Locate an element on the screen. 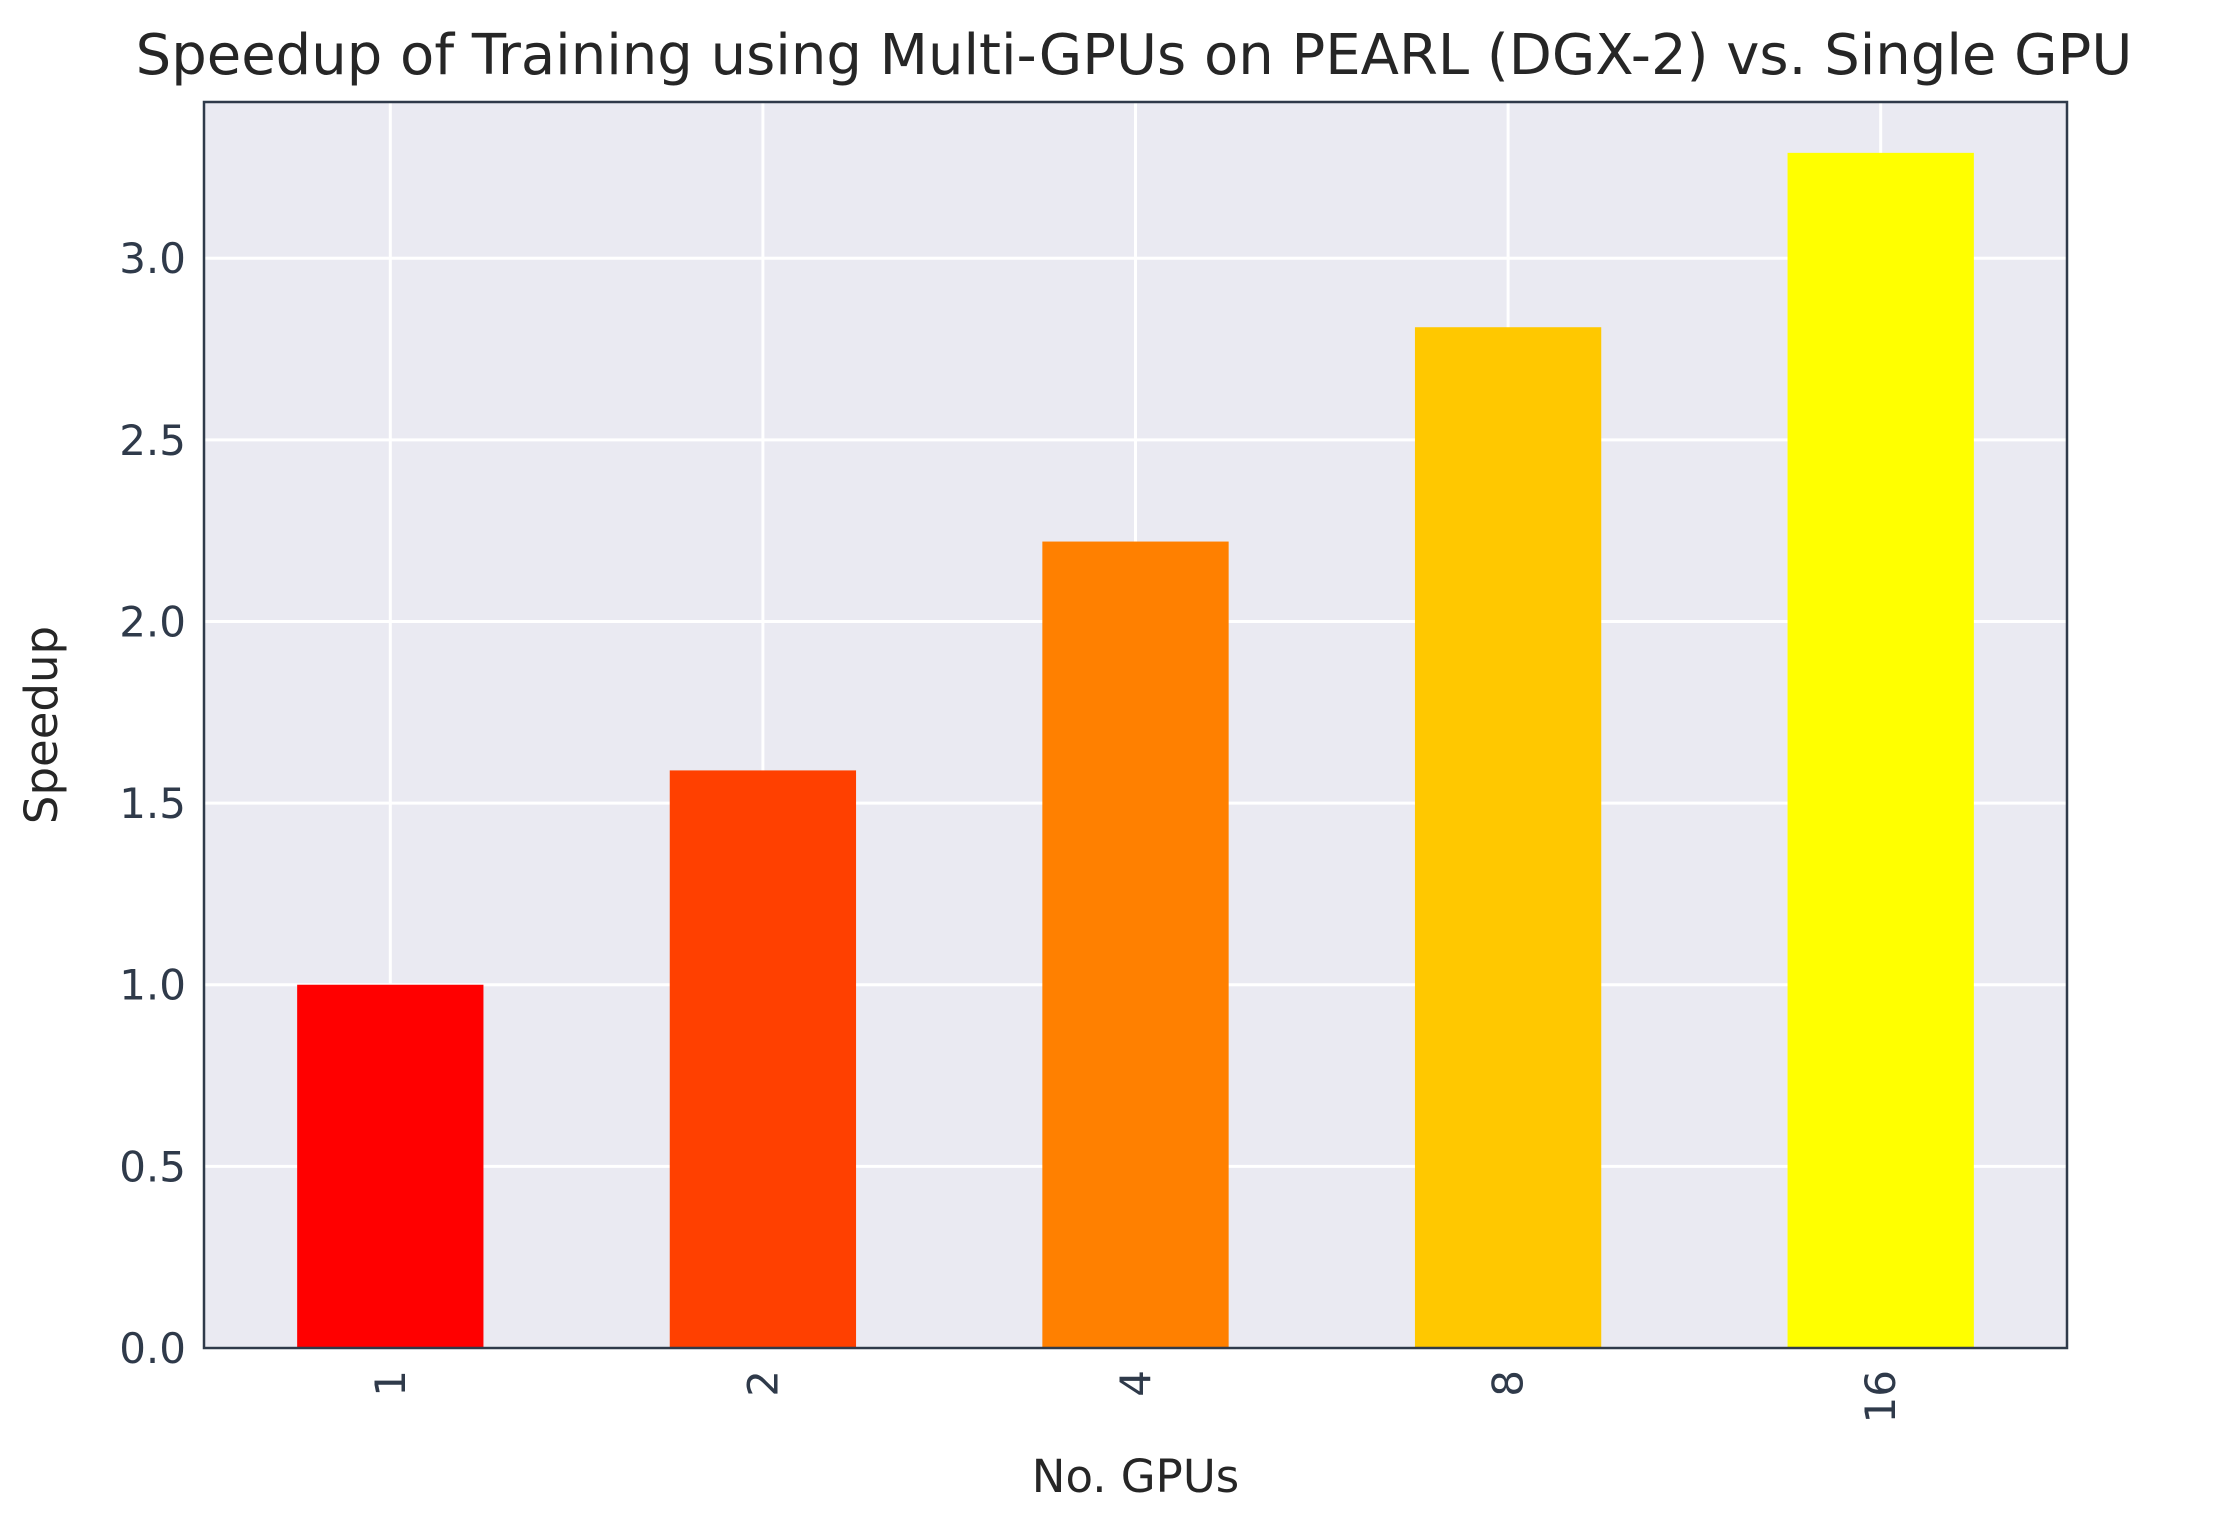 The image size is (2237, 1534). y-axis-label: Speedup is located at coordinates (41, 725).